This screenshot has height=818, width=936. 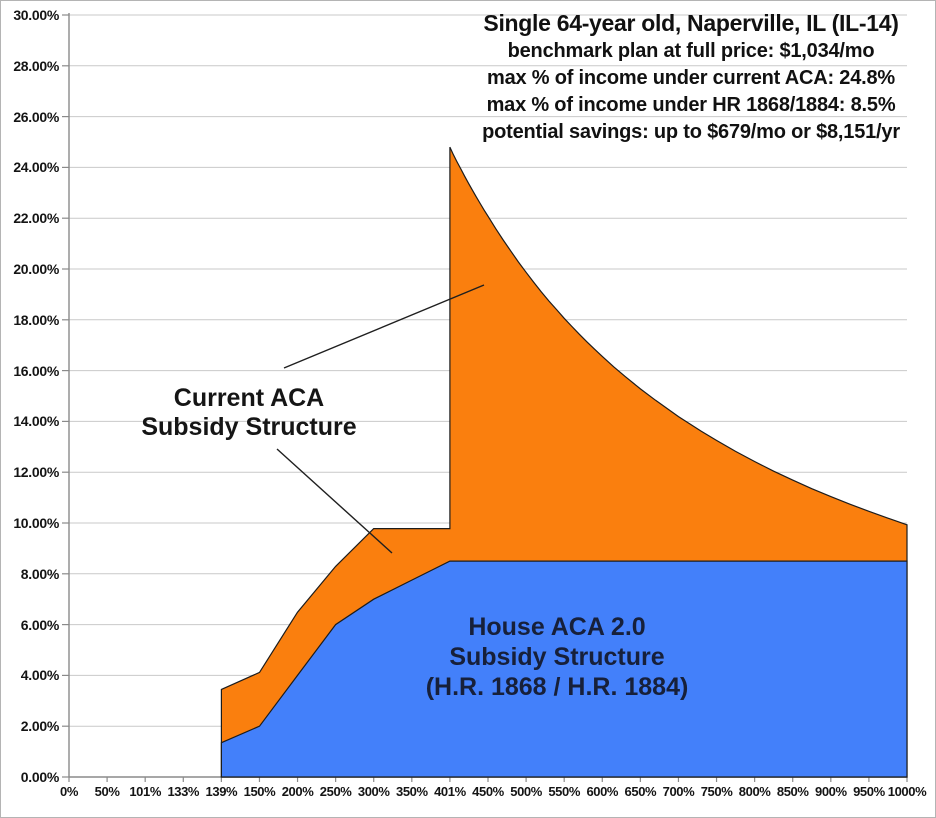 What do you see at coordinates (107, 791) in the screenshot?
I see `x-tick-label: 50%` at bounding box center [107, 791].